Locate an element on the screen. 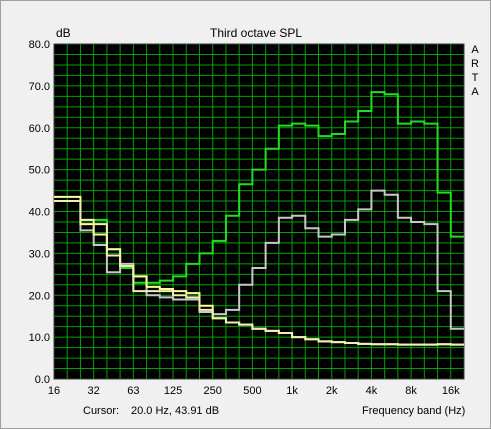 Image resolution: width=491 pixels, height=429 pixels. y-tick-label: 30.0 is located at coordinates (39, 254).